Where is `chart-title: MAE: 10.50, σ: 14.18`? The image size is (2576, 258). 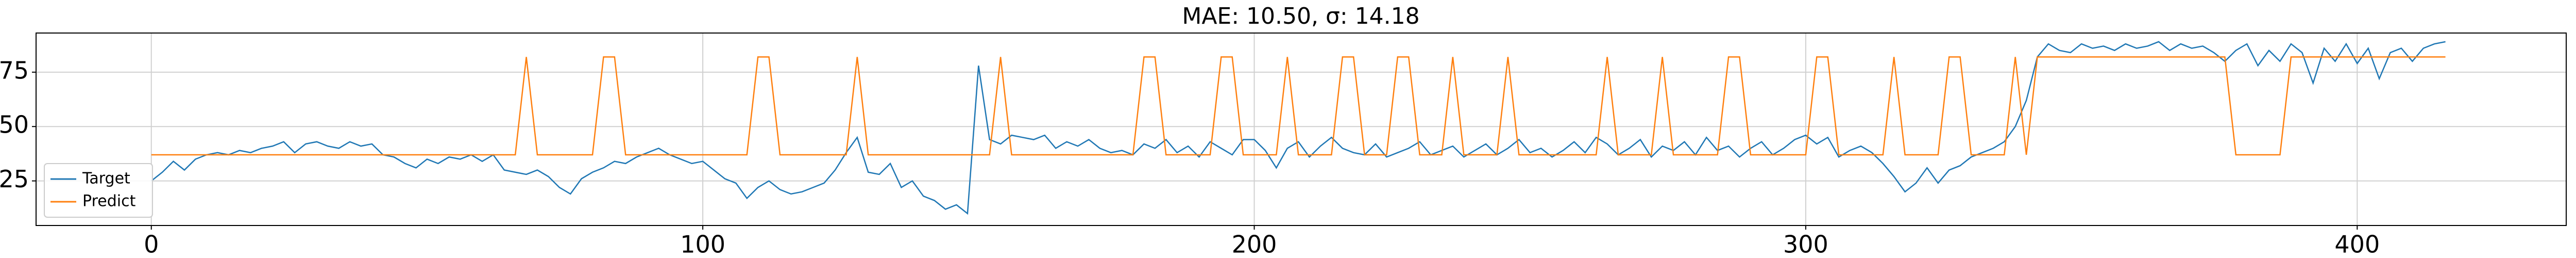 chart-title: MAE: 10.50, σ: 14.18 is located at coordinates (1300, 16).